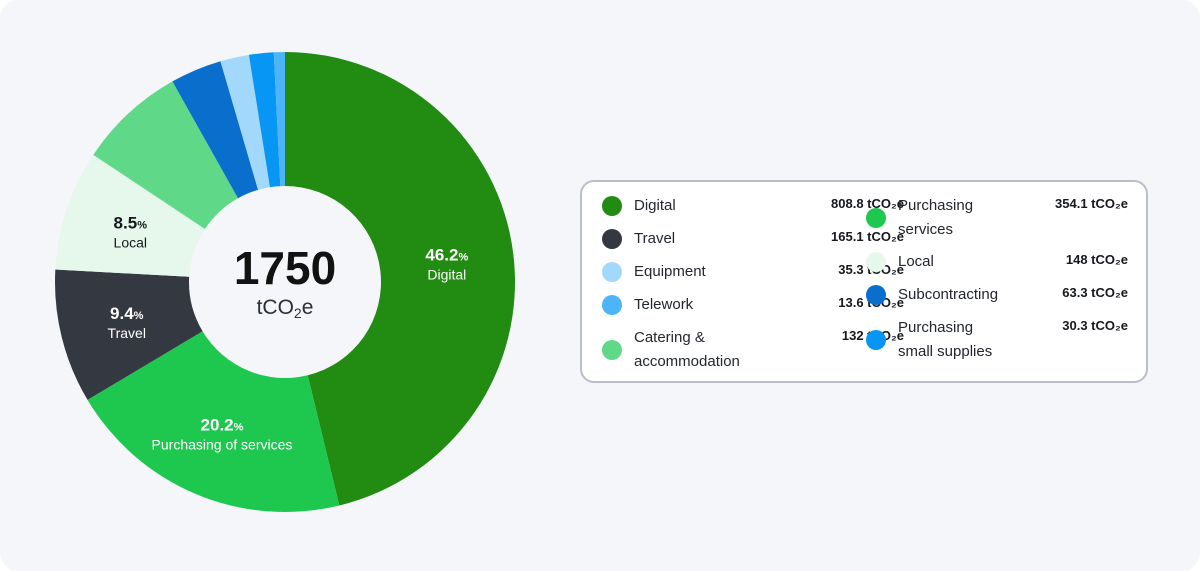 Image resolution: width=1200 pixels, height=571 pixels. I want to click on legend-value: 63.3 tCO₂e, so click(1095, 292).